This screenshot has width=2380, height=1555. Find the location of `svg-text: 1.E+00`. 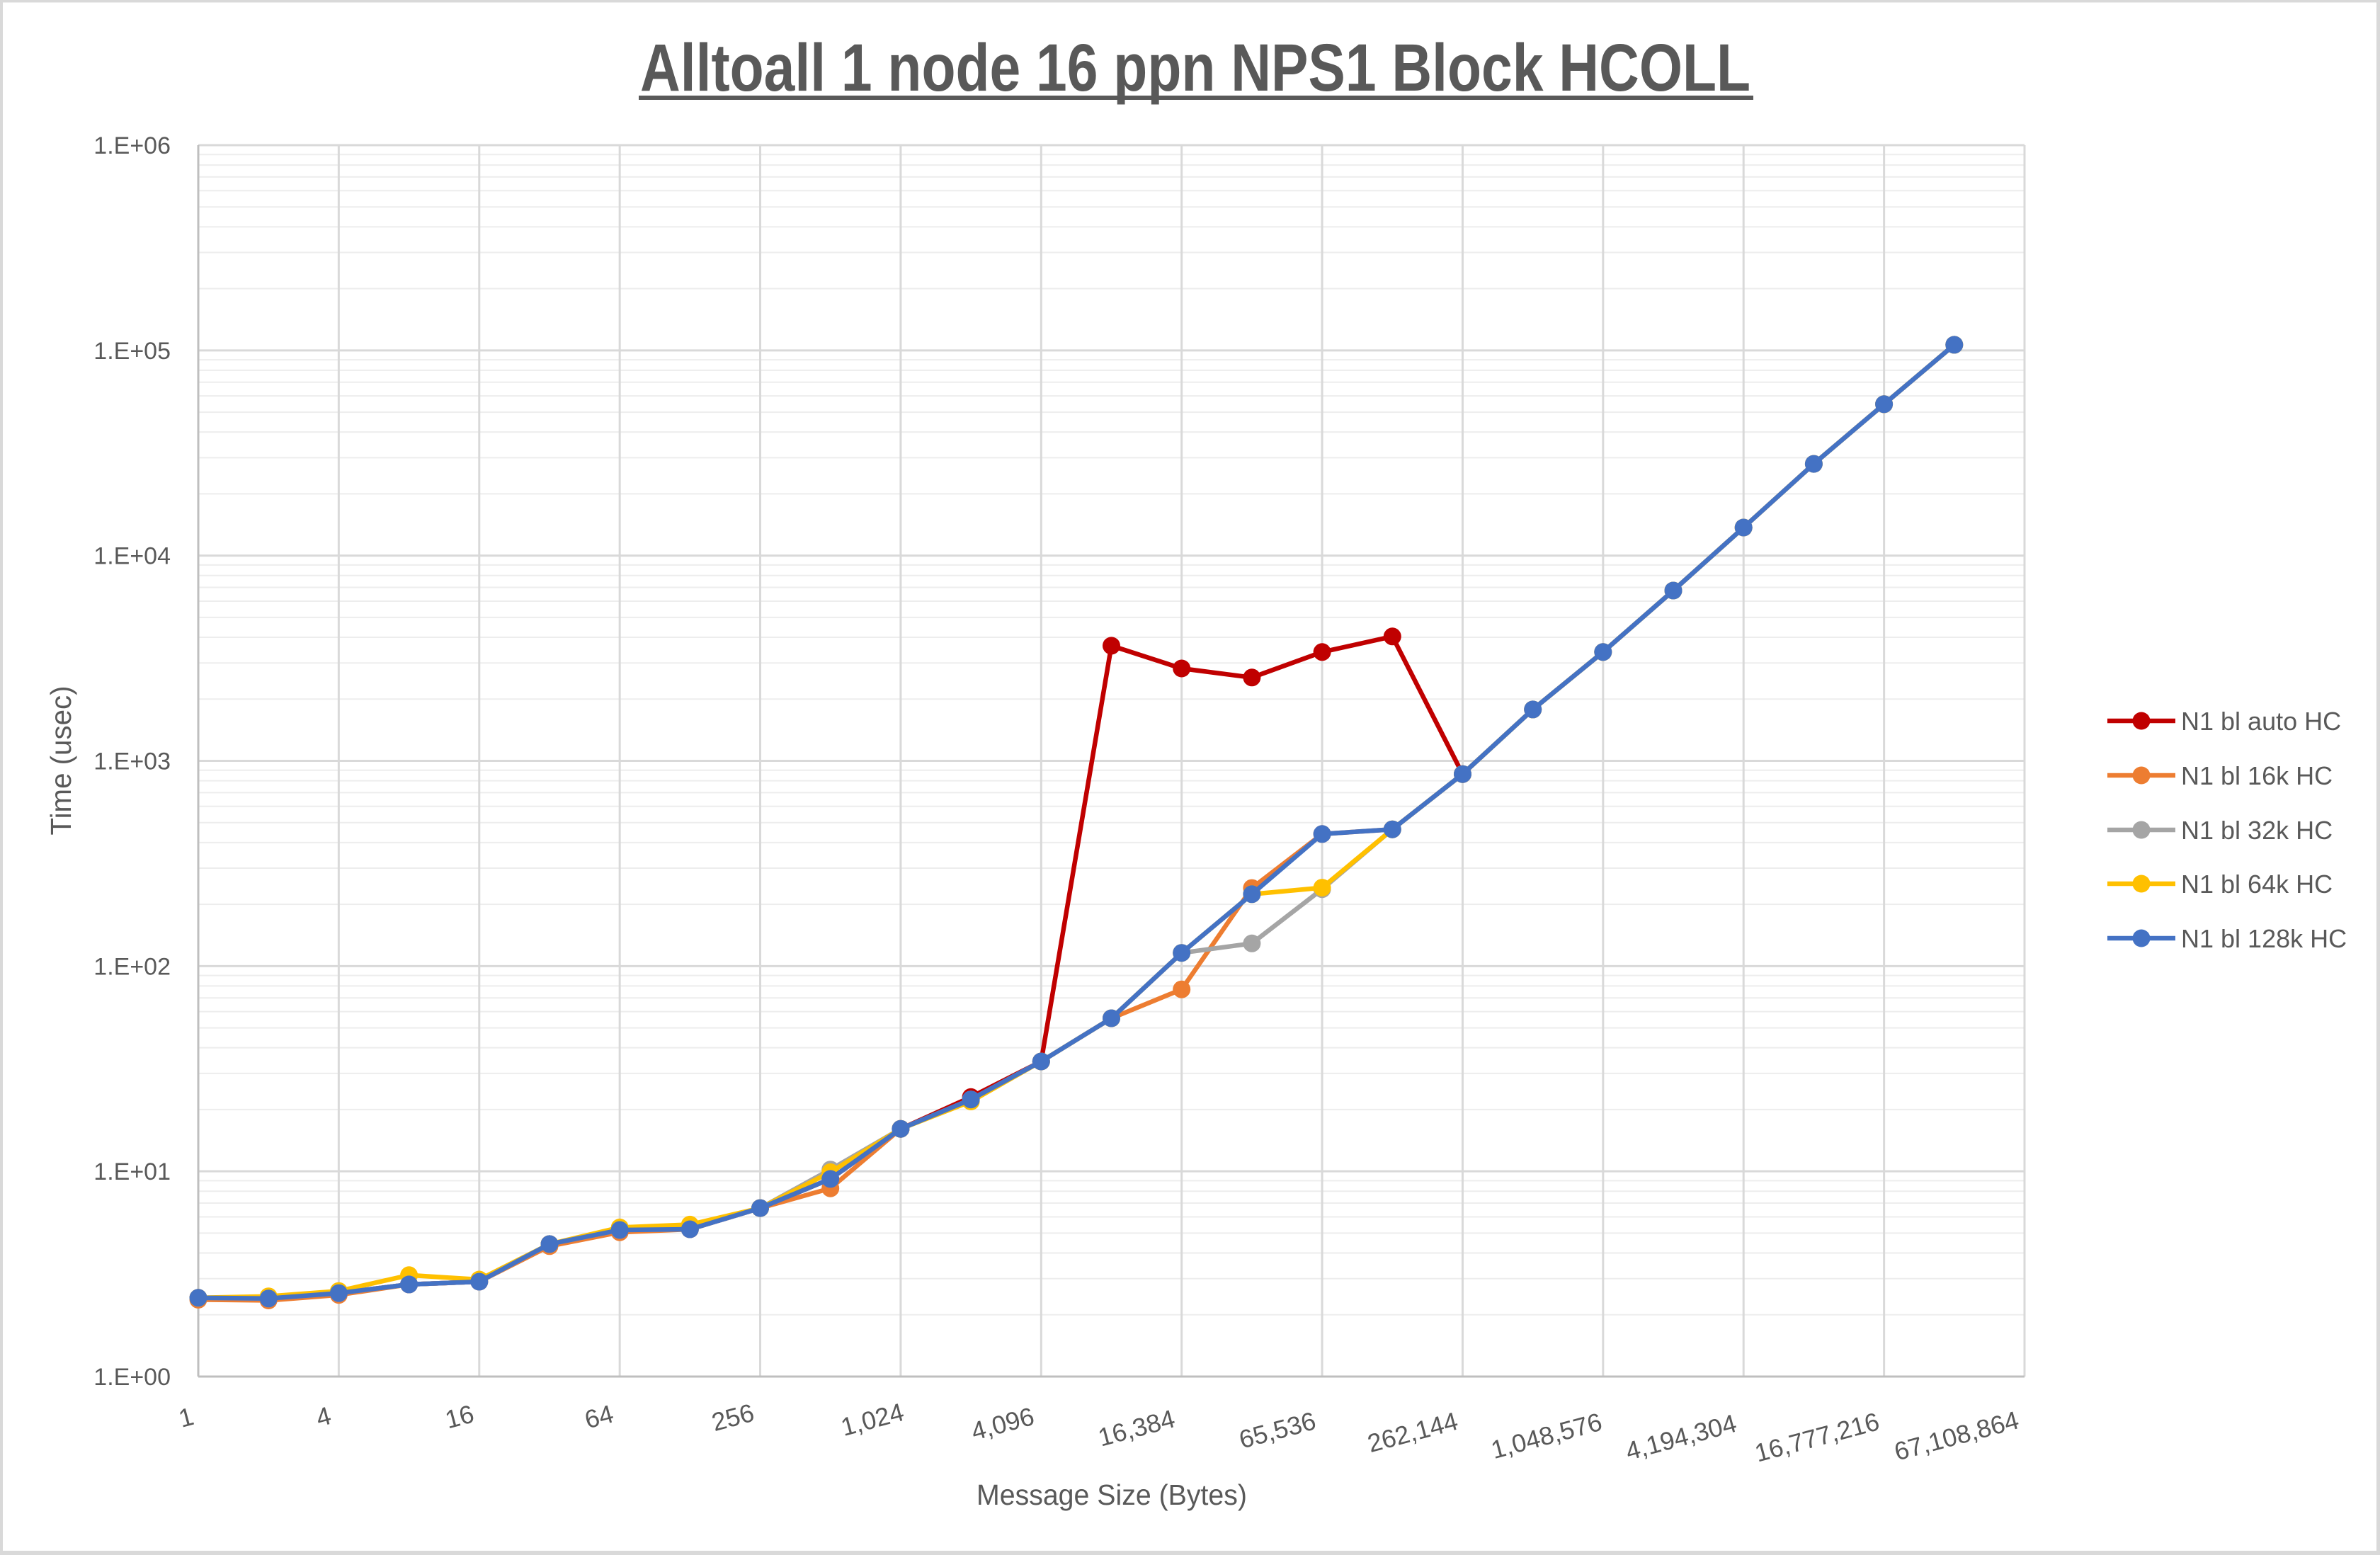

svg-text: 1.E+00 is located at coordinates (132, 1377).